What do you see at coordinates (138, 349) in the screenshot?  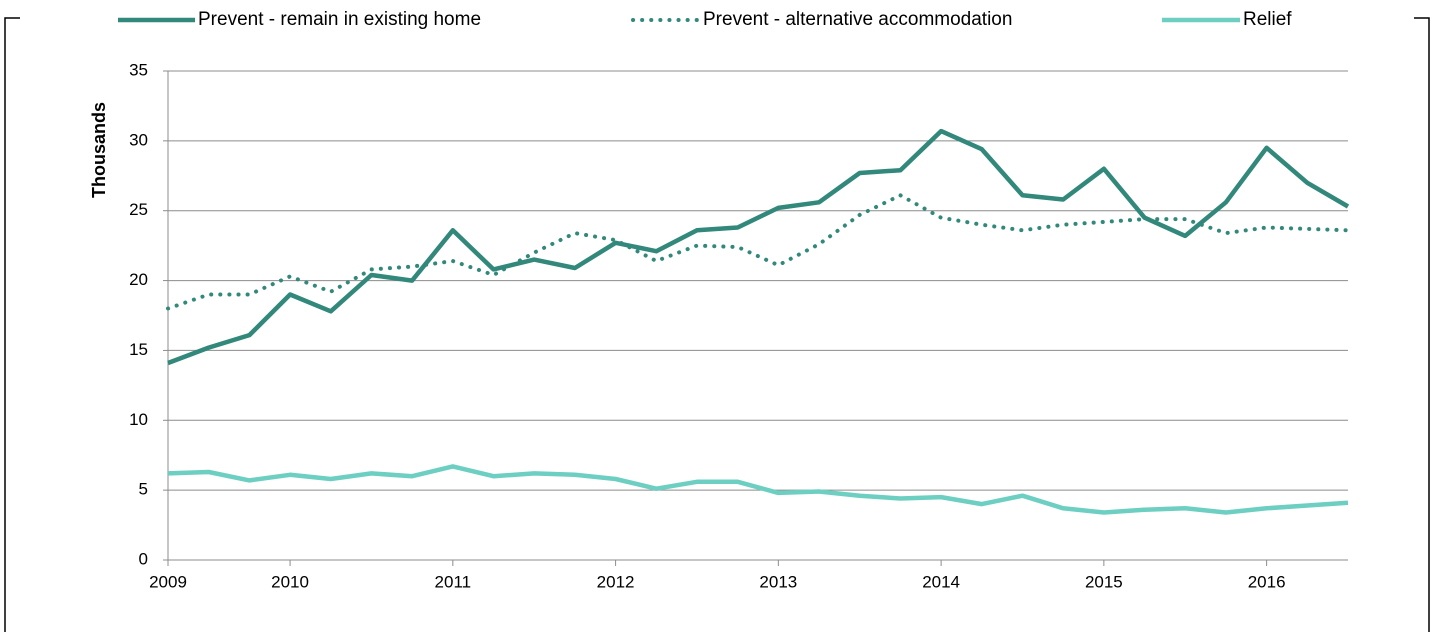 I see `y-tick-label: 15` at bounding box center [138, 349].